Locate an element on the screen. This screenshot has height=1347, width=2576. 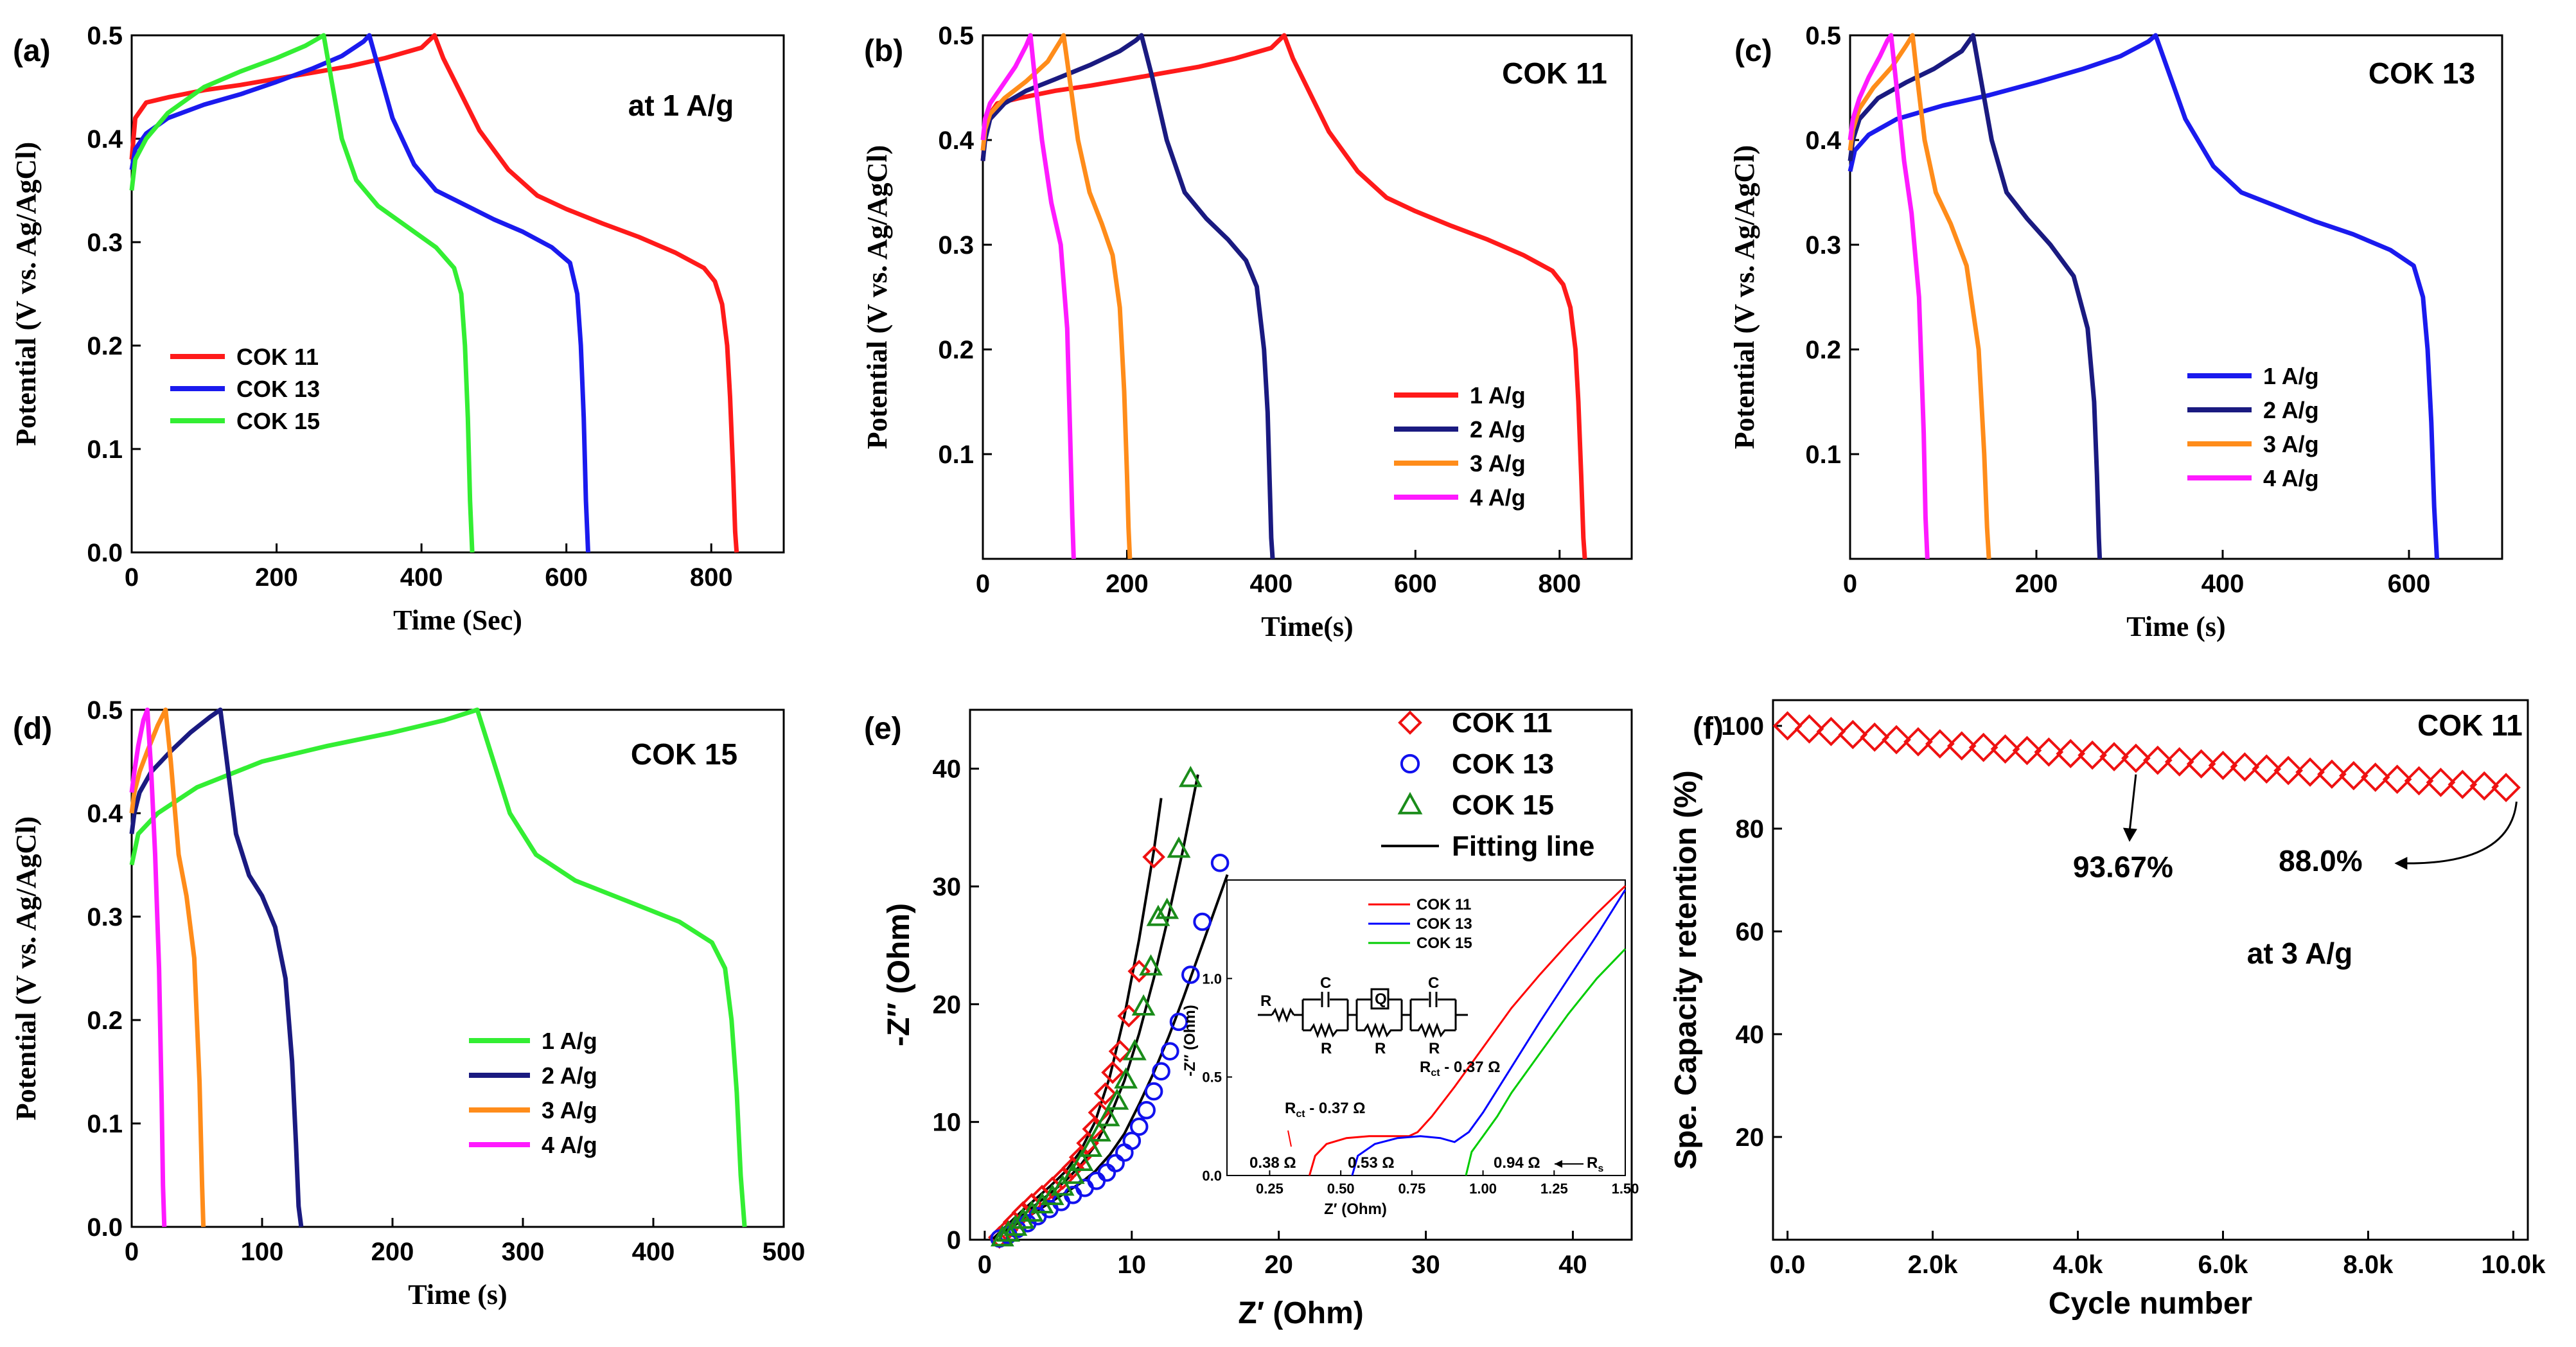
x-axis-title: Cycle number is located at coordinates (2150, 1304).